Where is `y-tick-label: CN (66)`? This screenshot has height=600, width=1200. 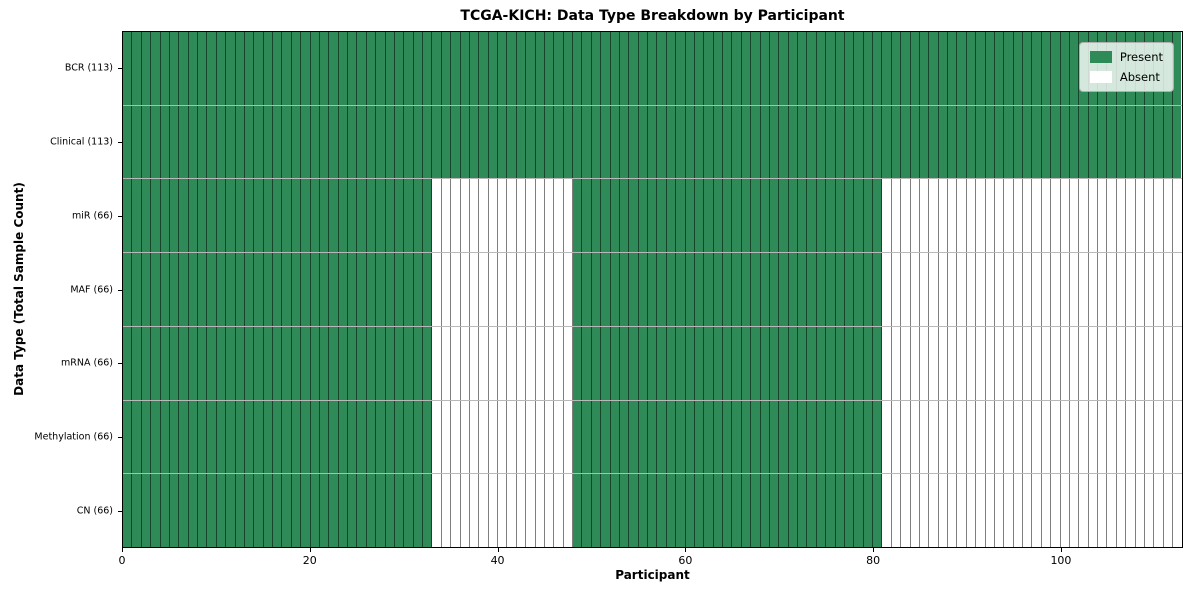
y-tick-label: CN (66) is located at coordinates (94, 511).